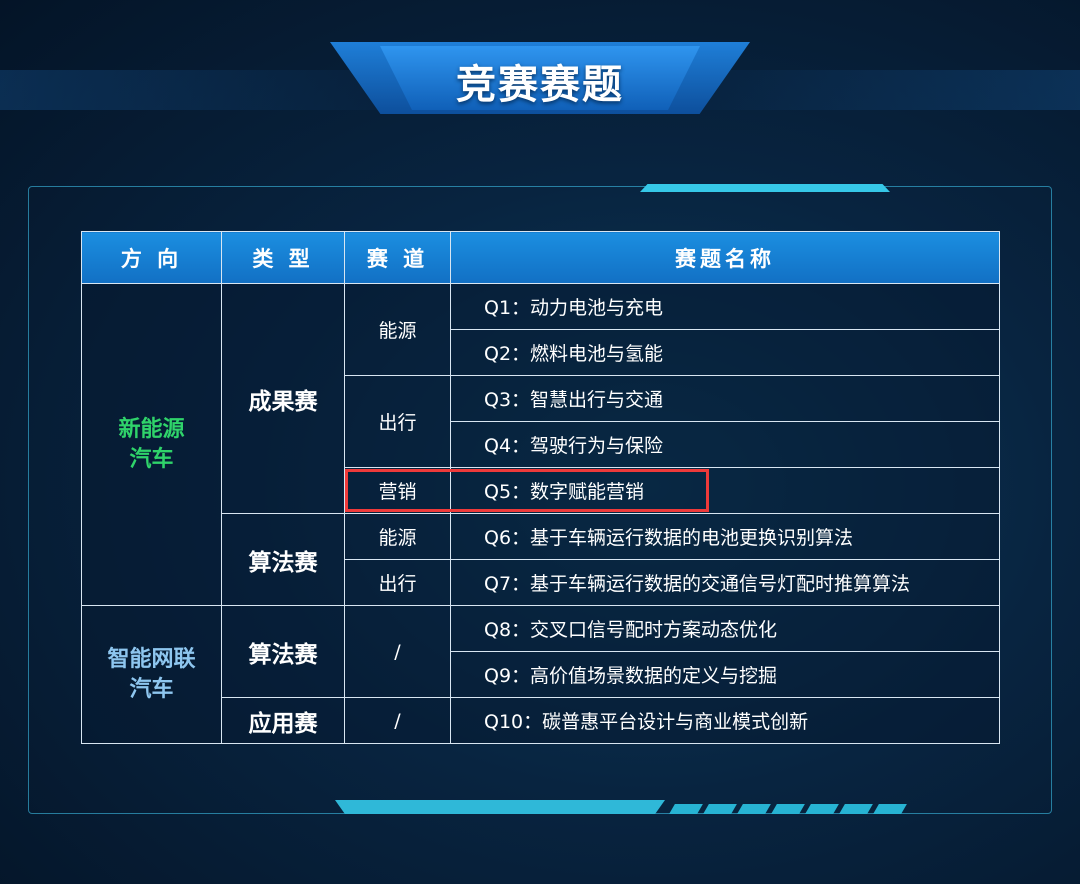 The height and width of the screenshot is (884, 1080). I want to click on frame-stripes, so click(788, 809).